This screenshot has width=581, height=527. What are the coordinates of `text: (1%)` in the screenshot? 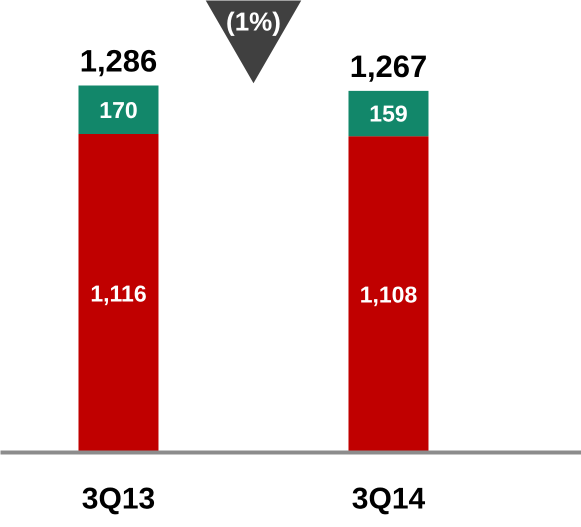 It's located at (253, 21).